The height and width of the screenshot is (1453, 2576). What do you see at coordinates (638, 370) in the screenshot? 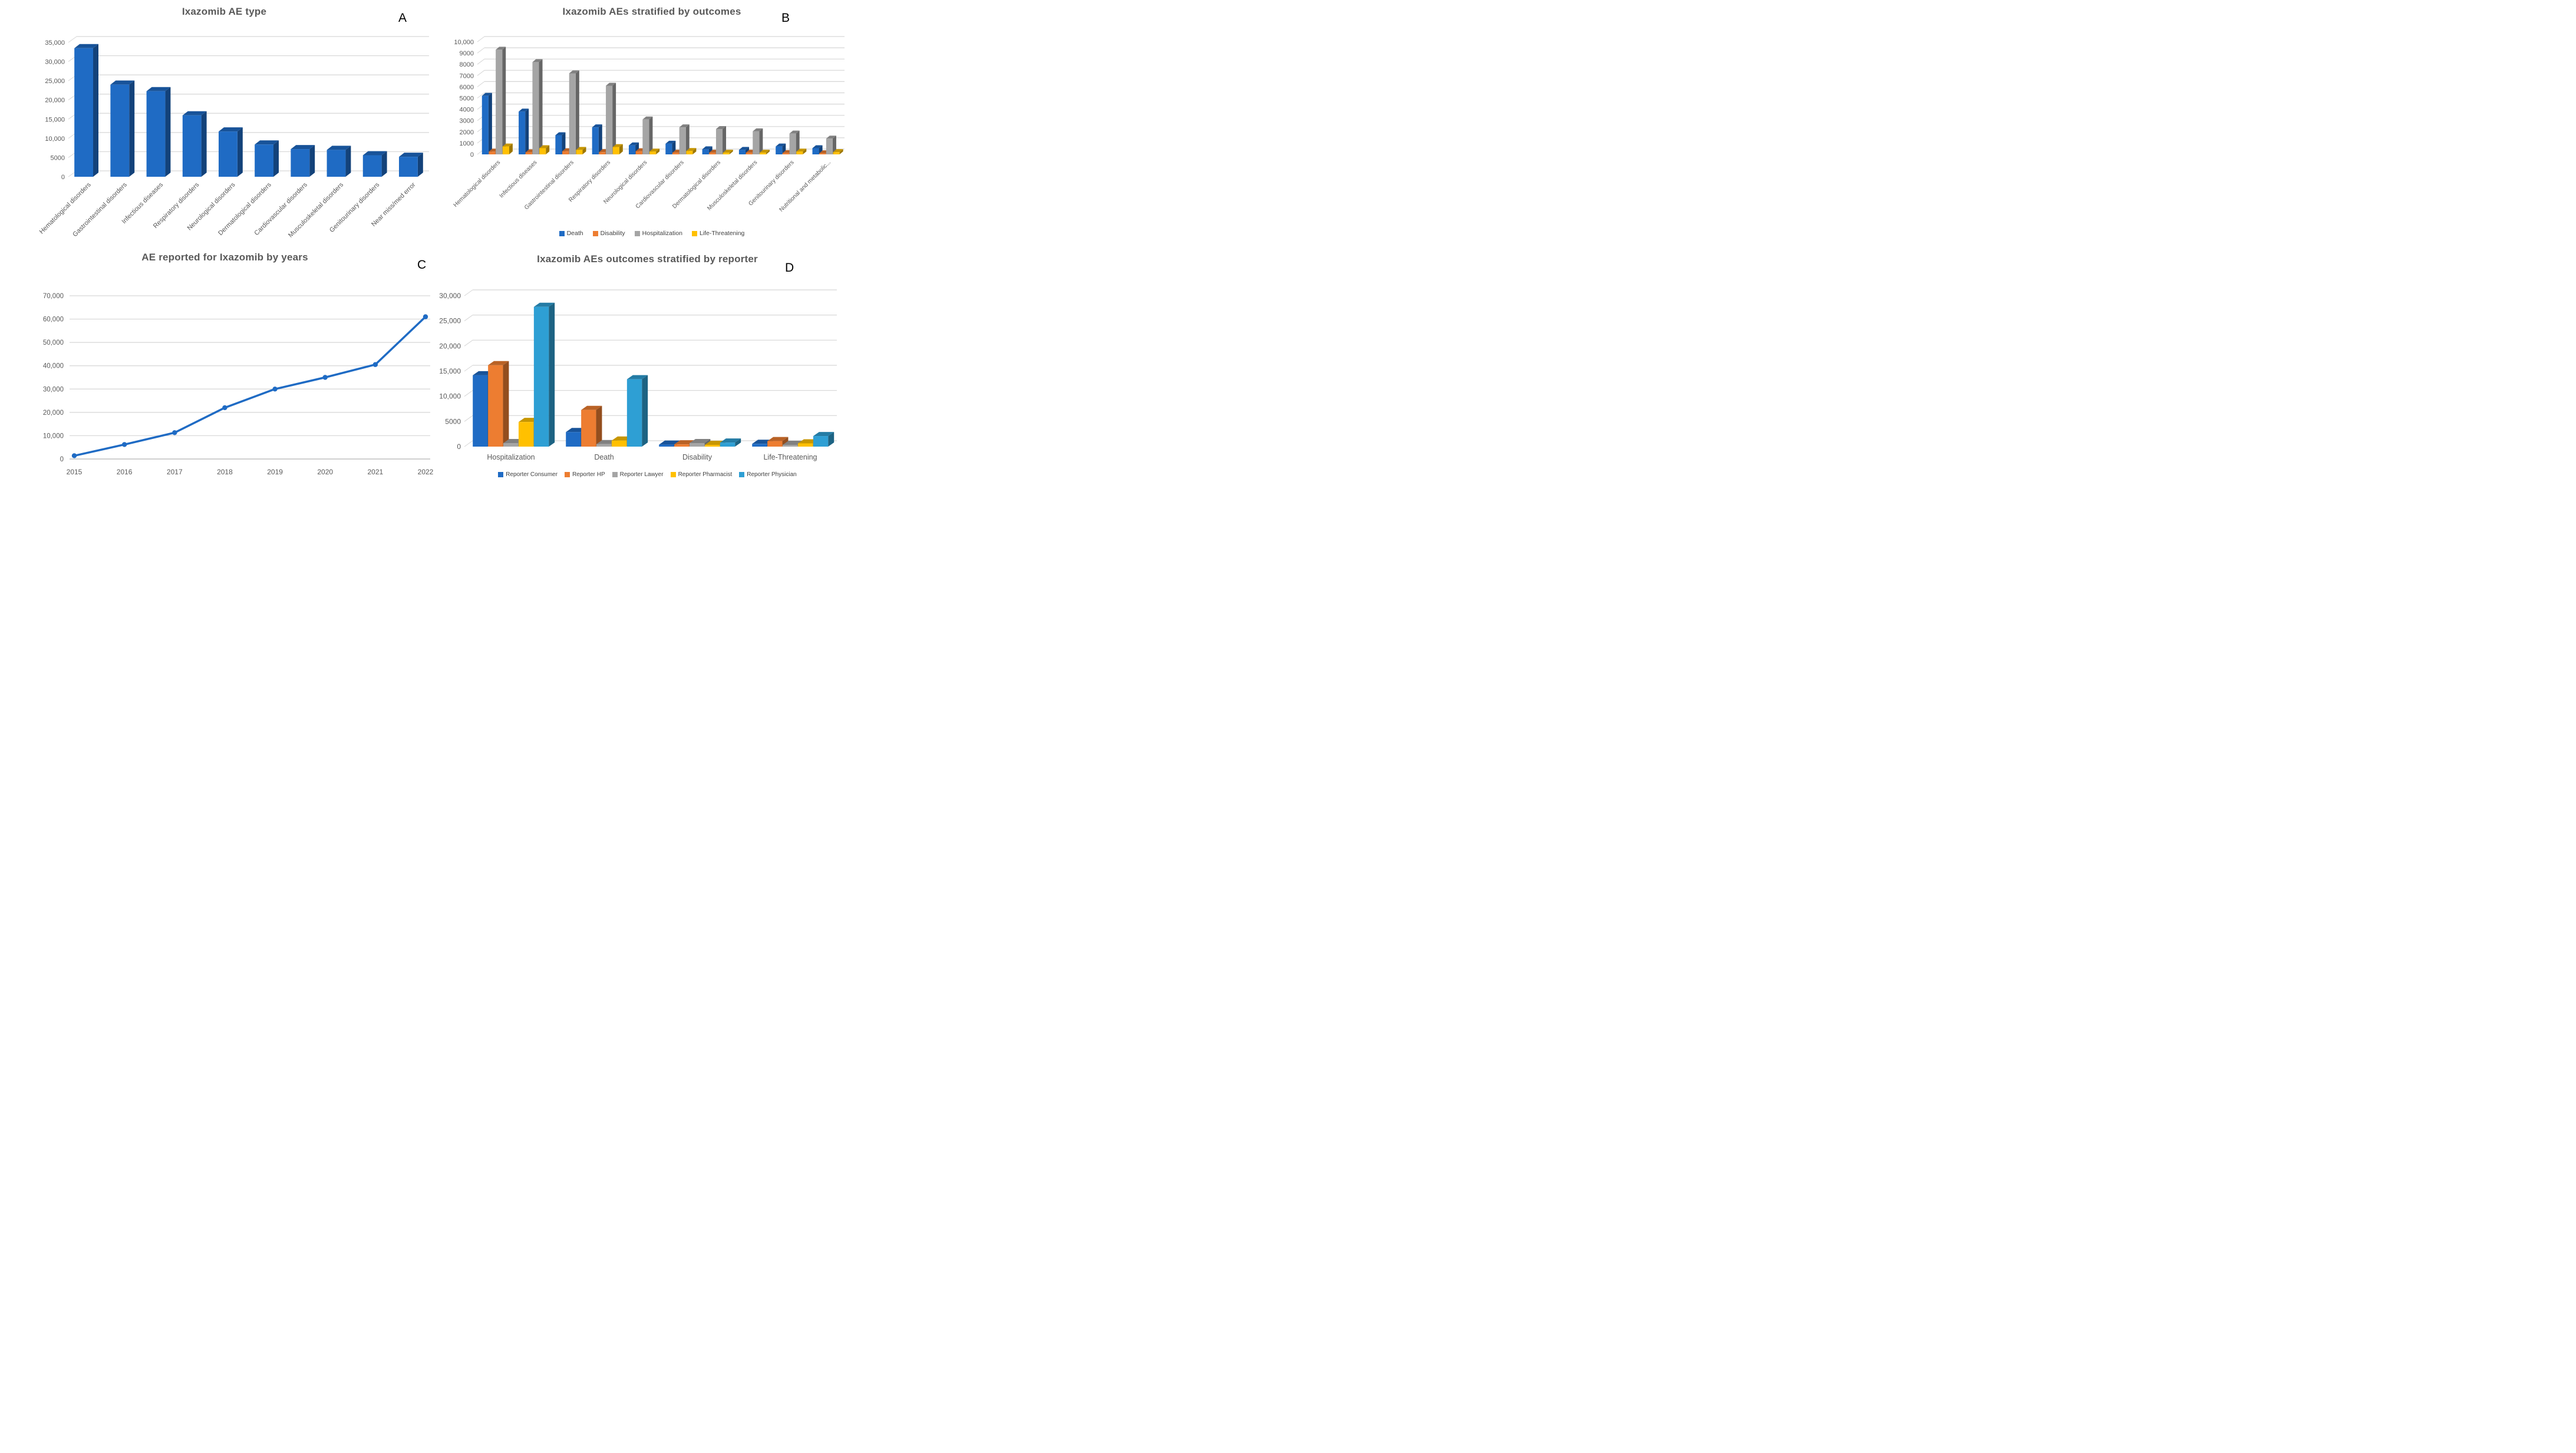
I see `gridlines: 0 5000 10,000 15,000 20,000 25,000 30,000` at bounding box center [638, 370].